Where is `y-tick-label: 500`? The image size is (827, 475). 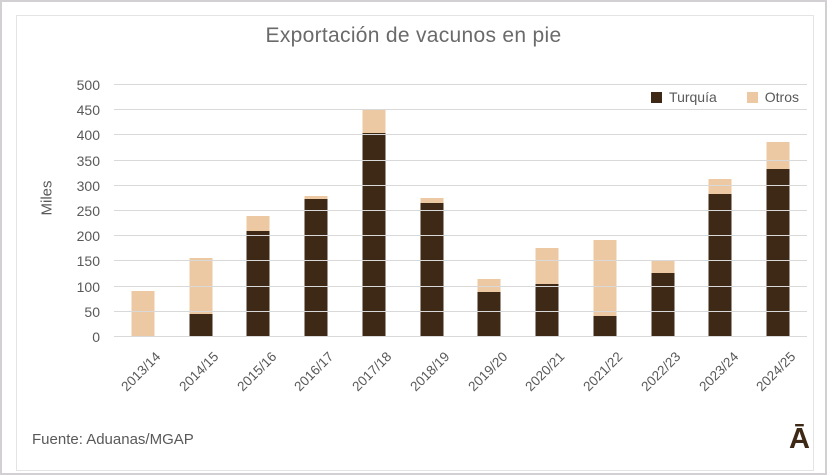 y-tick-label: 500 is located at coordinates (88, 85).